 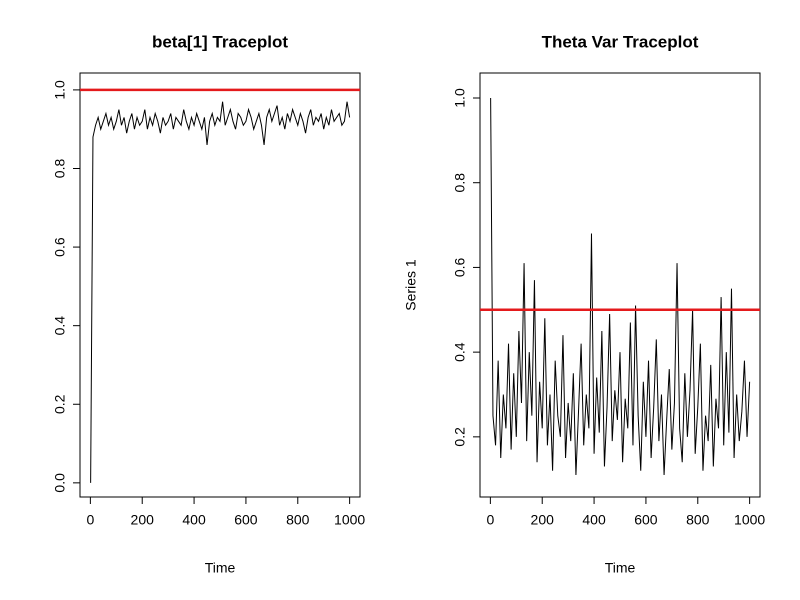 I want to click on chart-title: beta[1] Traceplot, so click(x=220, y=41).